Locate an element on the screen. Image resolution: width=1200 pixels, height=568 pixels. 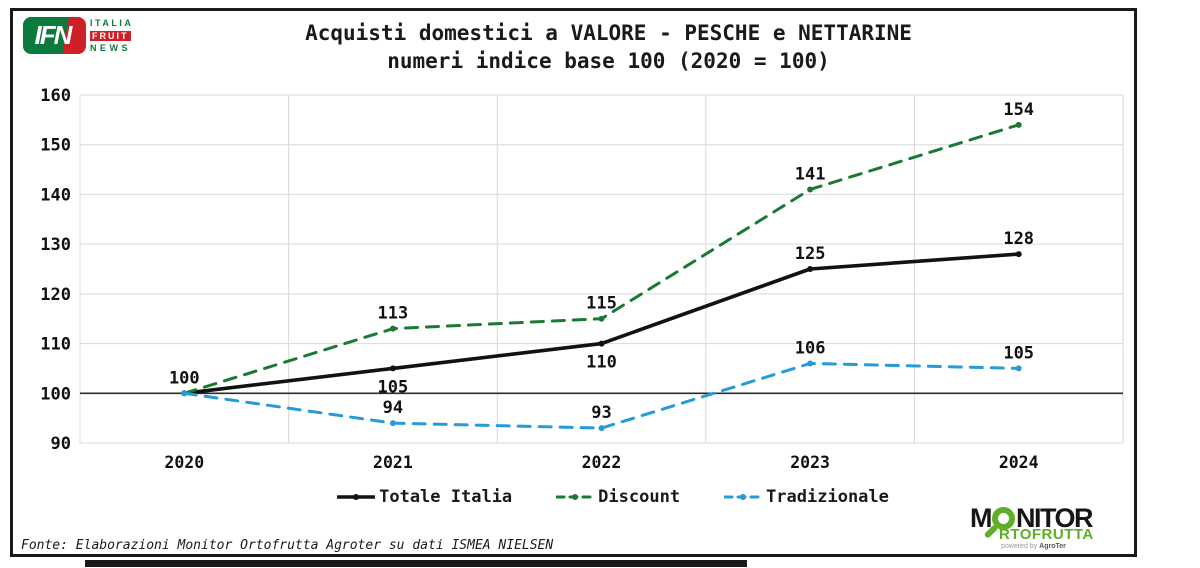
x-axis-tick-label: 2022 is located at coordinates (602, 462).